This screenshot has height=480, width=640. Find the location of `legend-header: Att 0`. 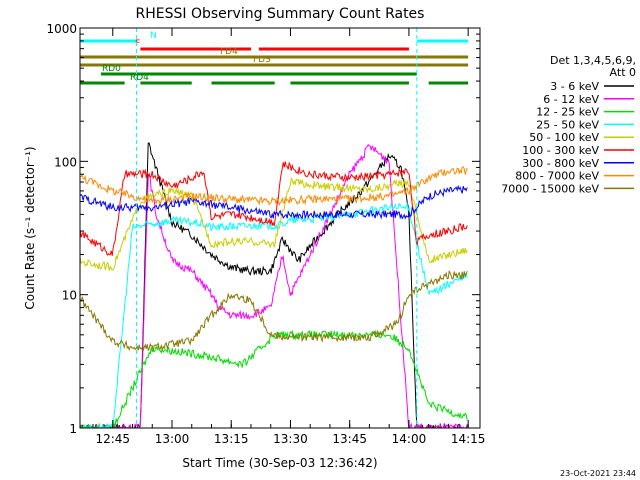

legend-header: Att 0 is located at coordinates (623, 72).